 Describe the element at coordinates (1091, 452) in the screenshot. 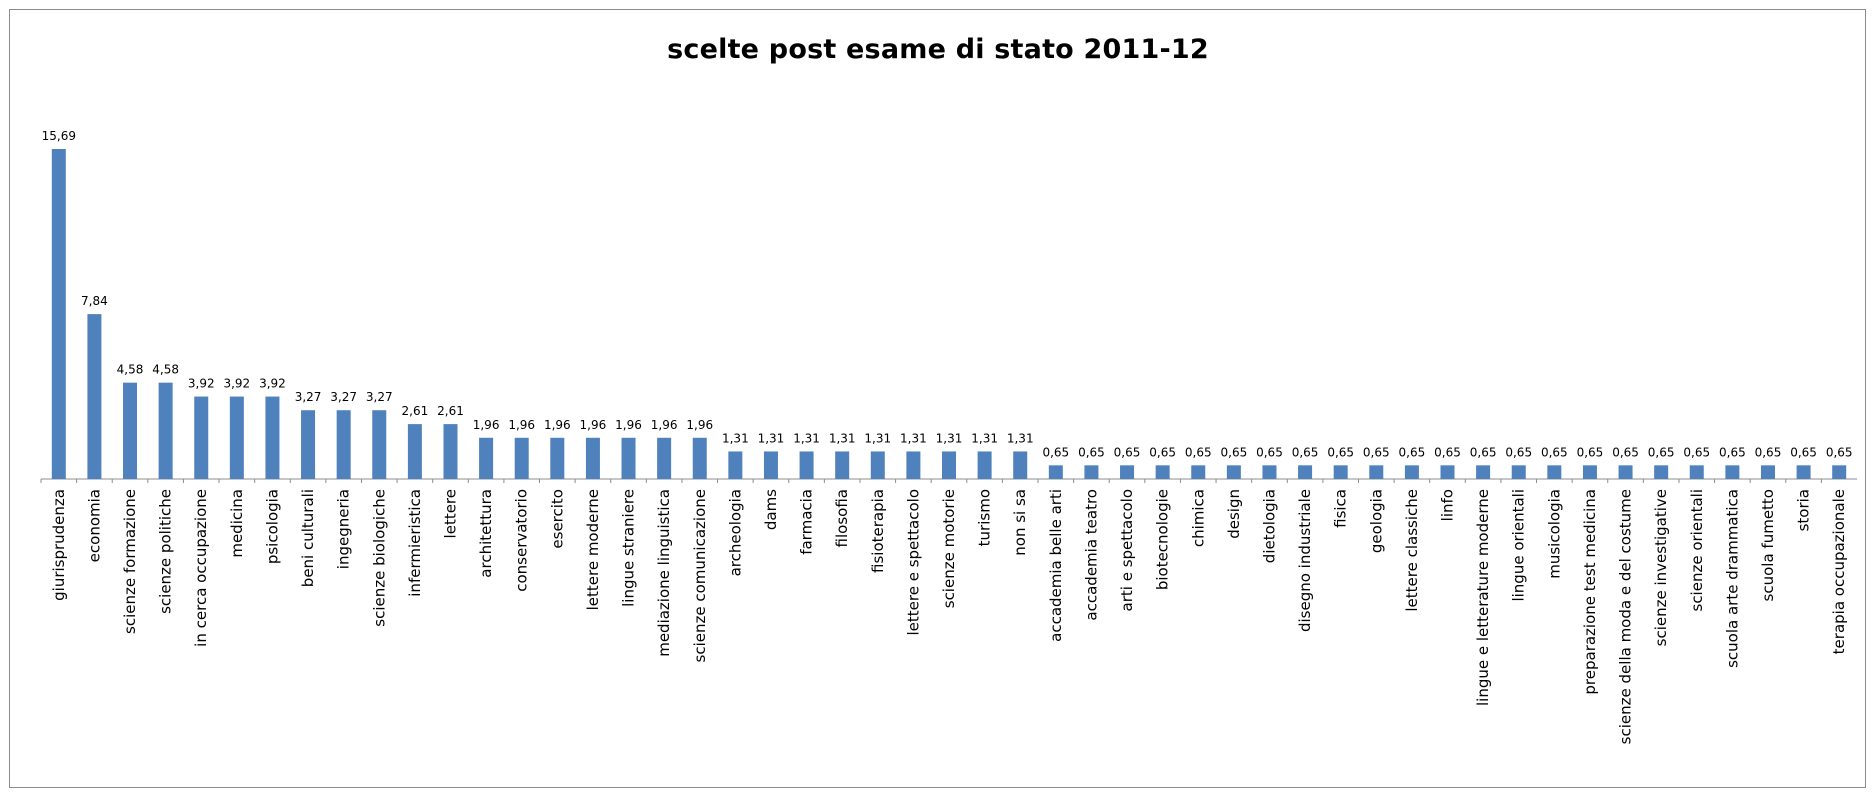

I see `data-label-29: 0,65` at that location.